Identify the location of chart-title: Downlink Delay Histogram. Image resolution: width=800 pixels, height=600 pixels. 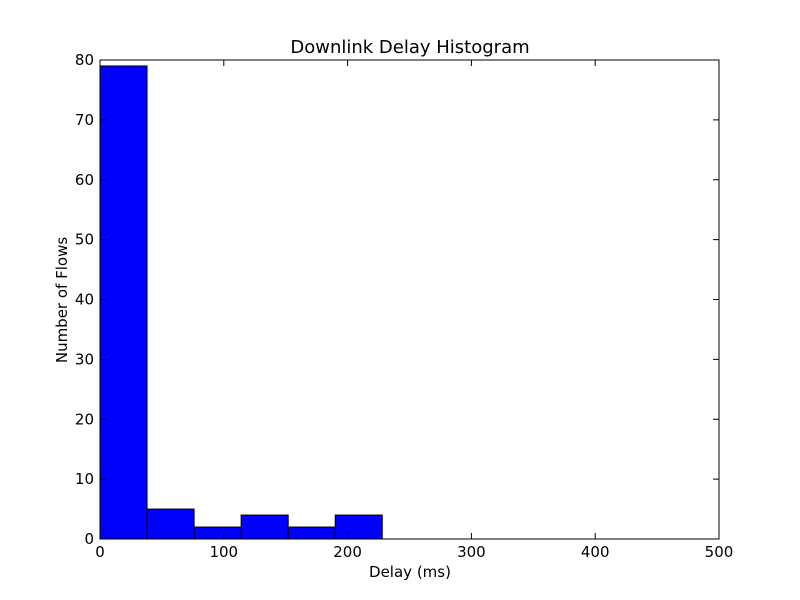
(409, 47).